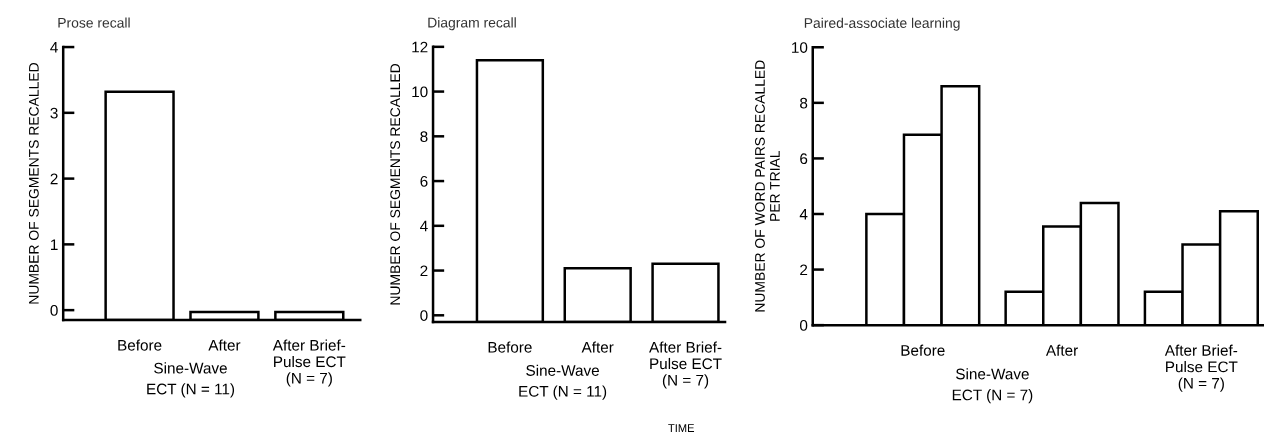  What do you see at coordinates (767, 186) in the screenshot?
I see `y-axis-title: NUMBER OF WORD PAIRS RECALLED PER TRIAL` at bounding box center [767, 186].